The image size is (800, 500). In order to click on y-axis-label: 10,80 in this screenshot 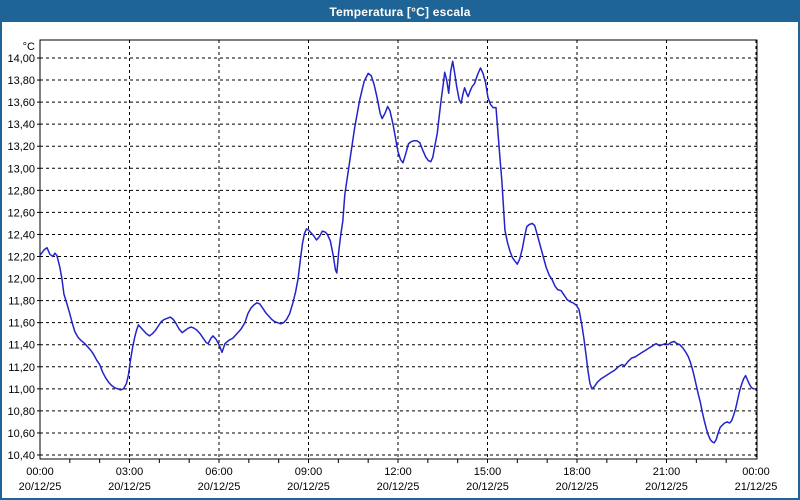, I will do `click(21, 412)`.